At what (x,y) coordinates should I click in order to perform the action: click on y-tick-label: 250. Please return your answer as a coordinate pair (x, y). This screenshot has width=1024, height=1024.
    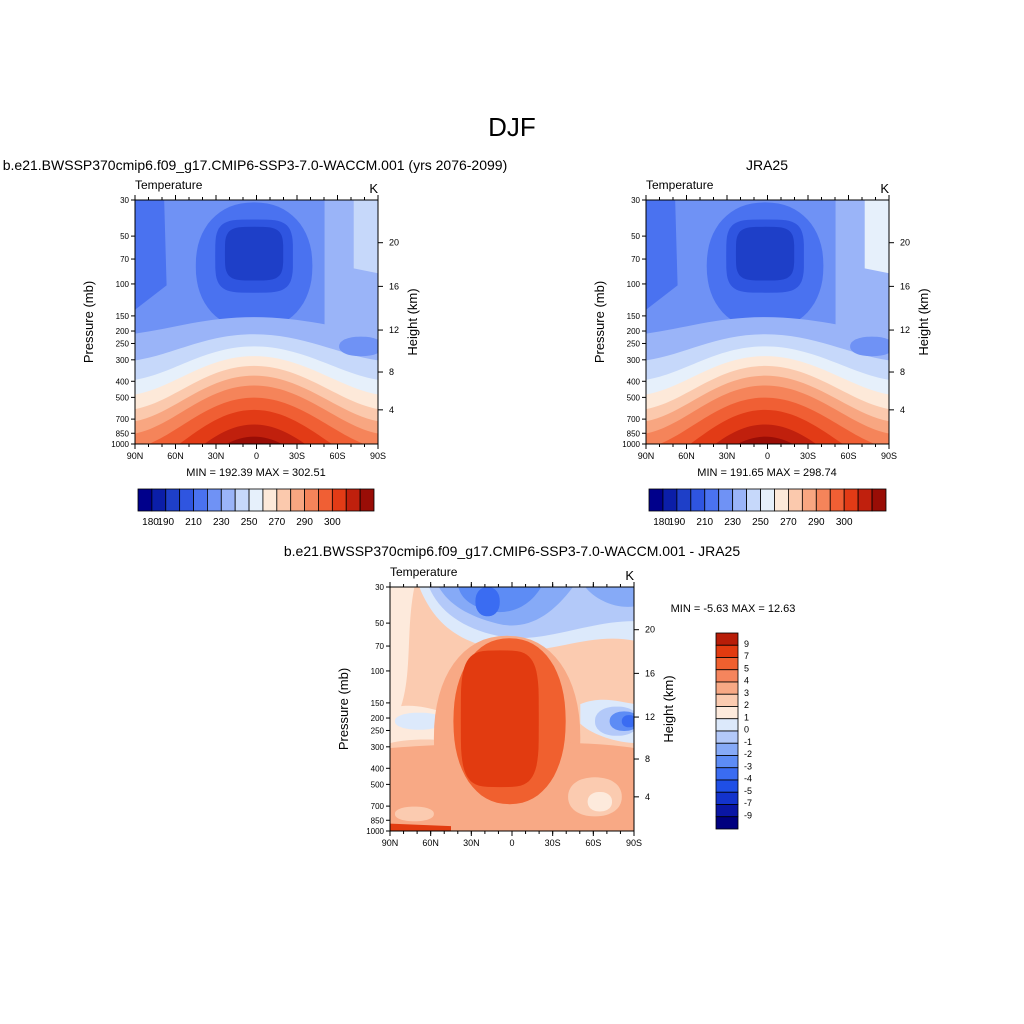
    Looking at the image, I should click on (123, 343).